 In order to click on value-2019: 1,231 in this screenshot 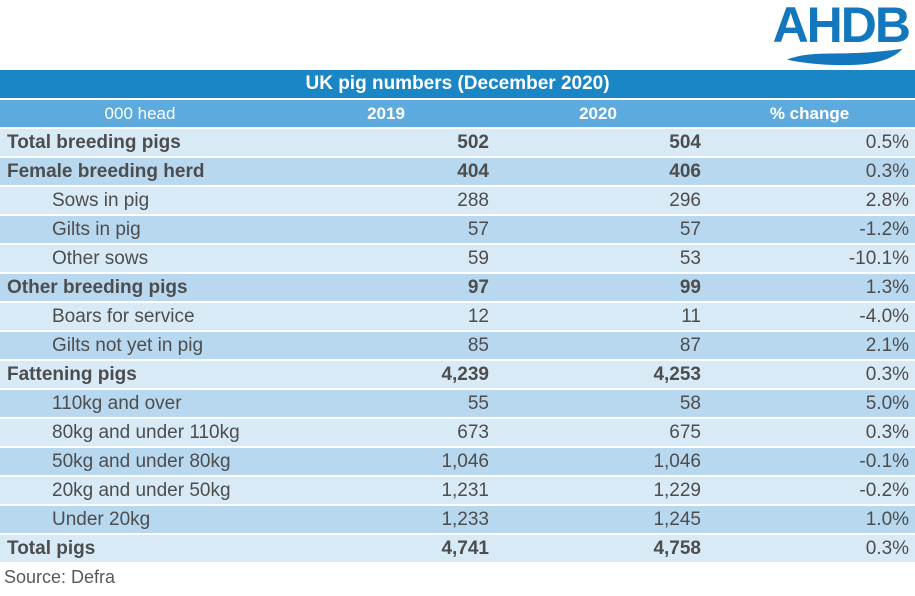, I will do `click(386, 491)`.